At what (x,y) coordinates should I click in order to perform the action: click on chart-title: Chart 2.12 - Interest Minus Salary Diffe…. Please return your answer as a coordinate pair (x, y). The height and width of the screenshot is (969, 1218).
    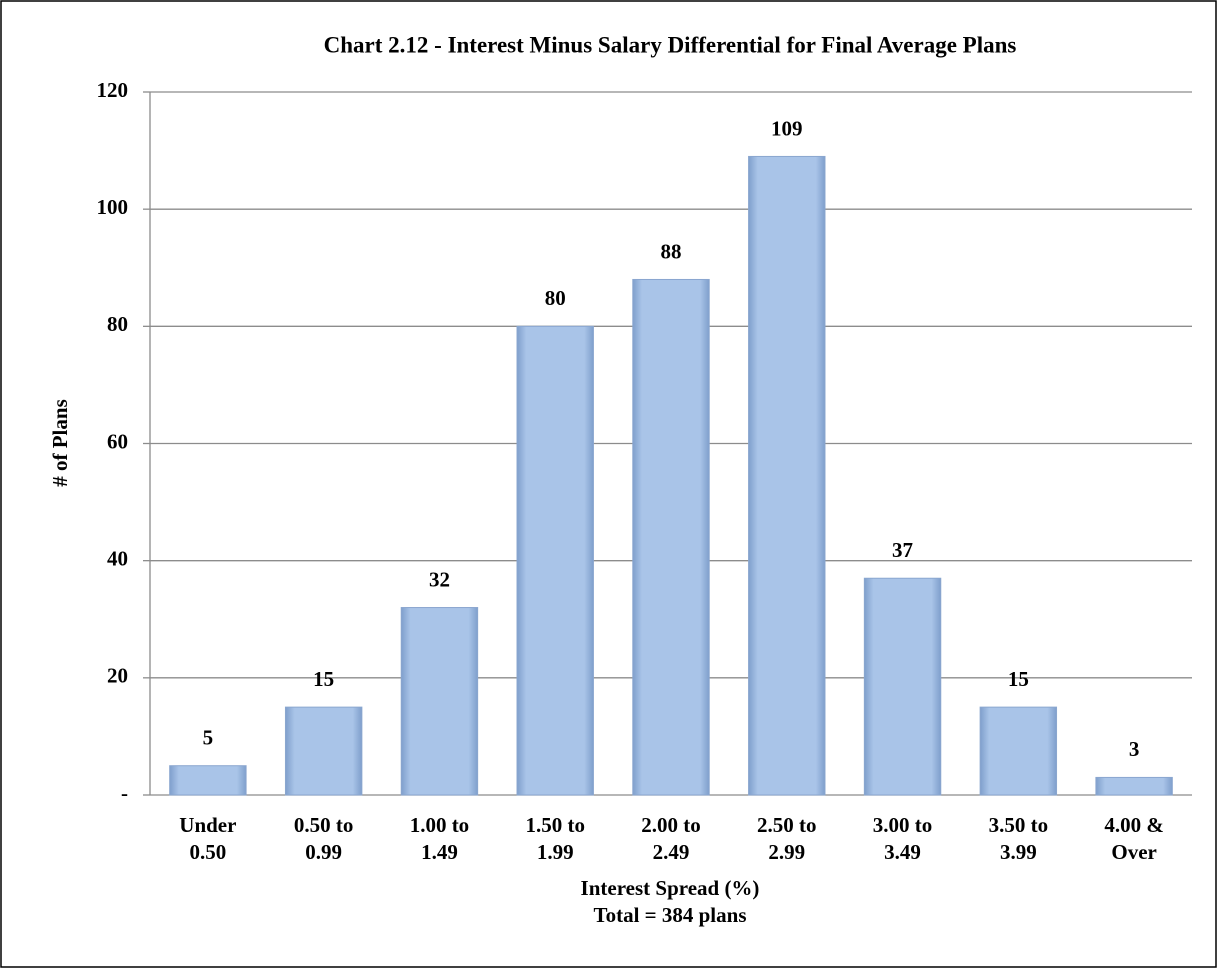
    Looking at the image, I should click on (670, 44).